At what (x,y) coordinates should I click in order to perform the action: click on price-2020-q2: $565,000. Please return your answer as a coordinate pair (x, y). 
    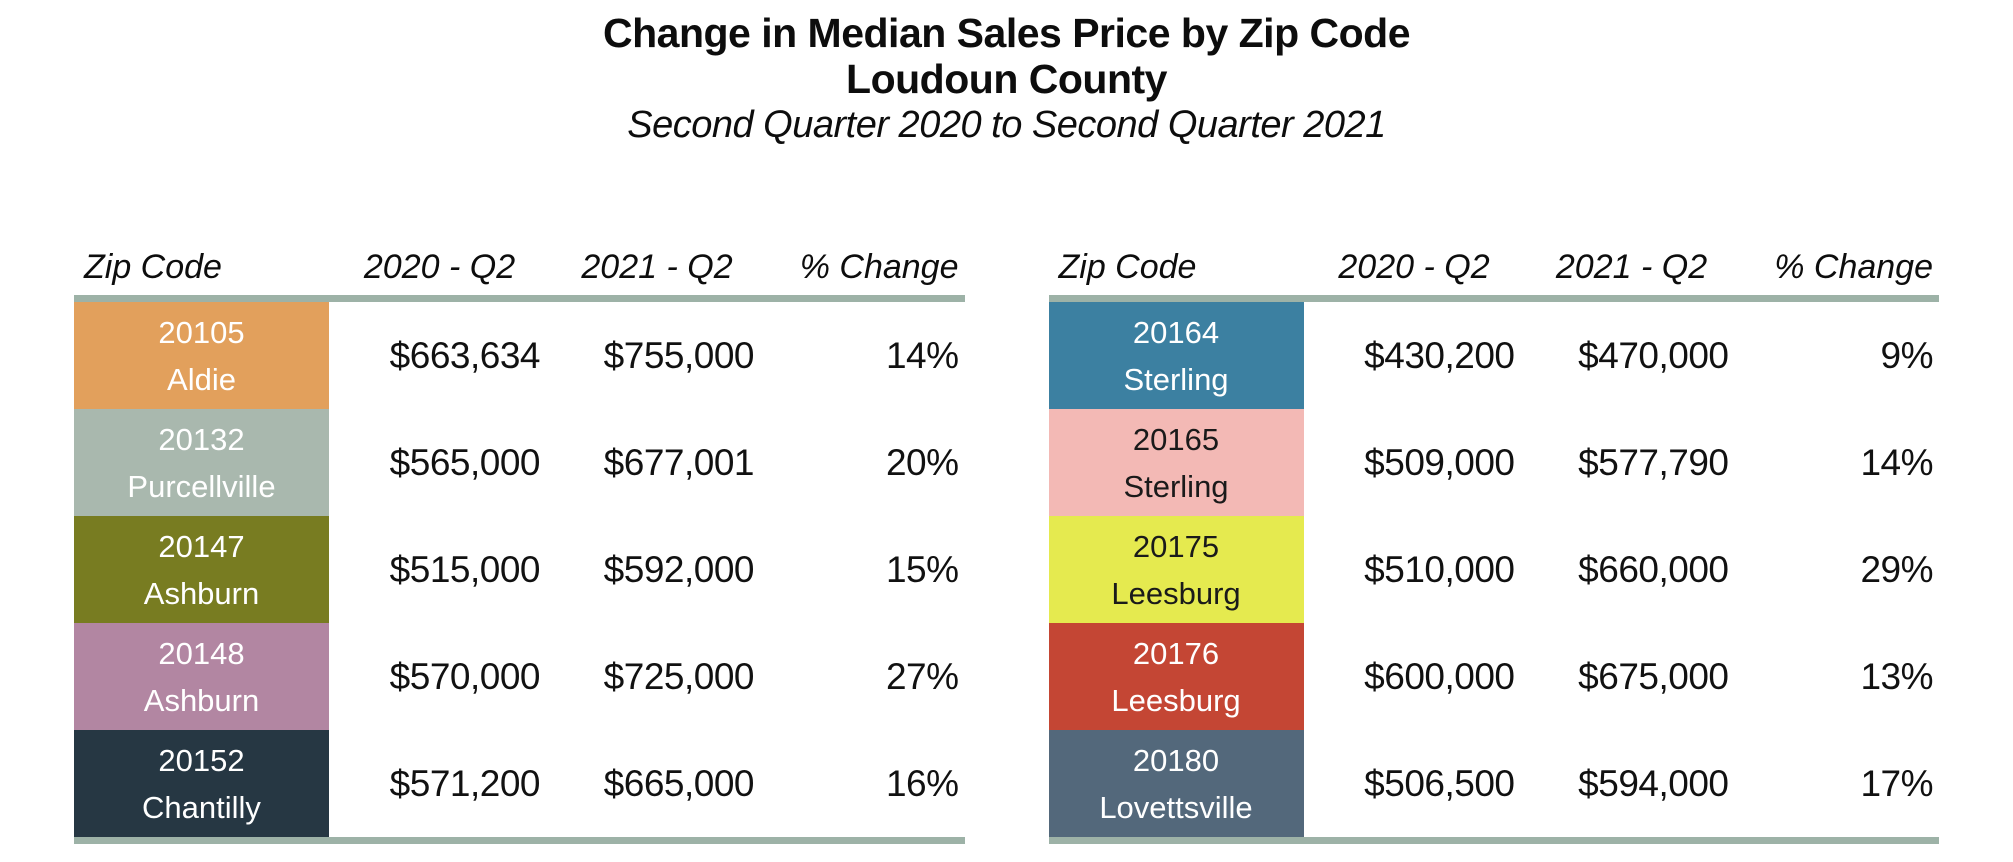
    Looking at the image, I should click on (465, 462).